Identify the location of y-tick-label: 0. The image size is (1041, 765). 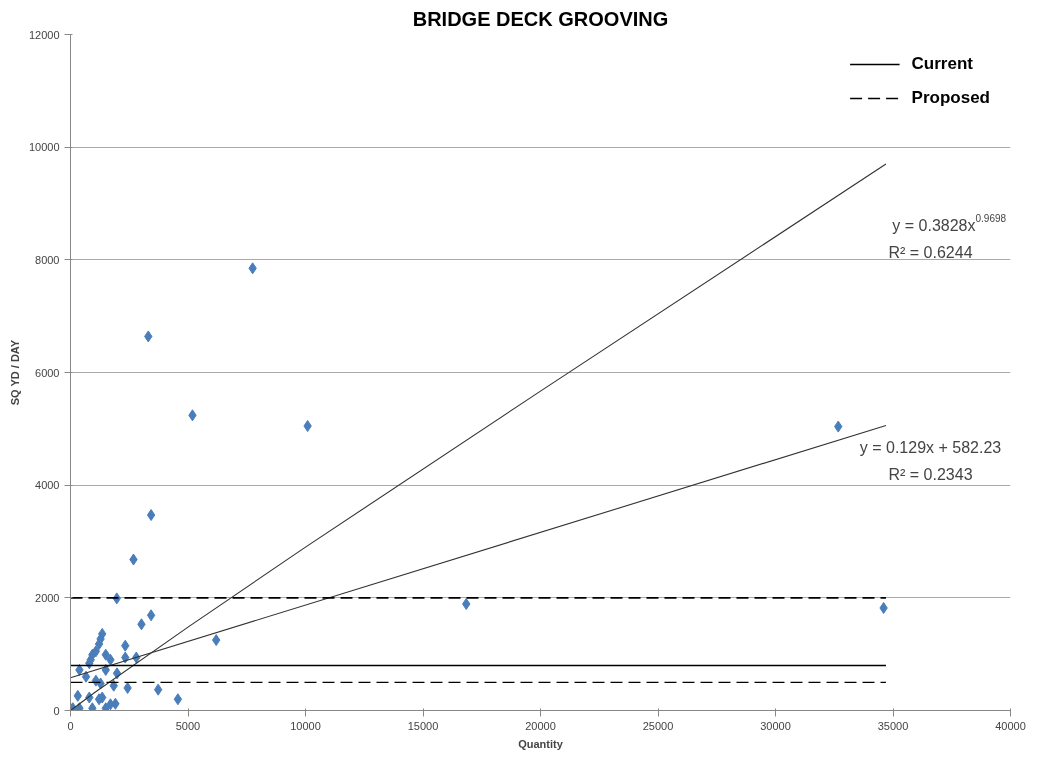
(56, 710).